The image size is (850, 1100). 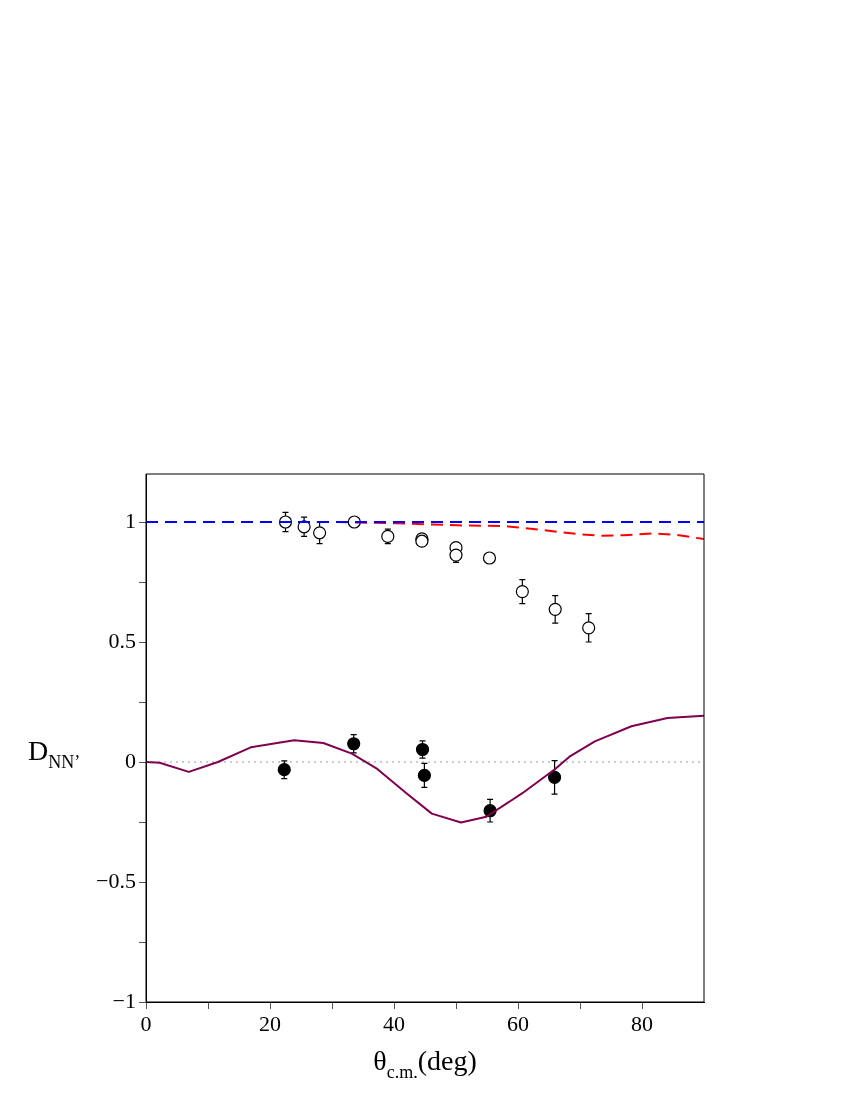 What do you see at coordinates (130, 520) in the screenshot?
I see `y-tick-label: 1` at bounding box center [130, 520].